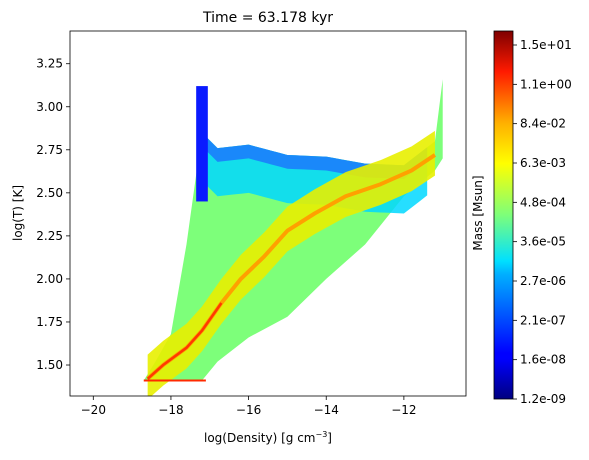  I want to click on colorbar-tick-label: 6.3e-03, so click(543, 163).